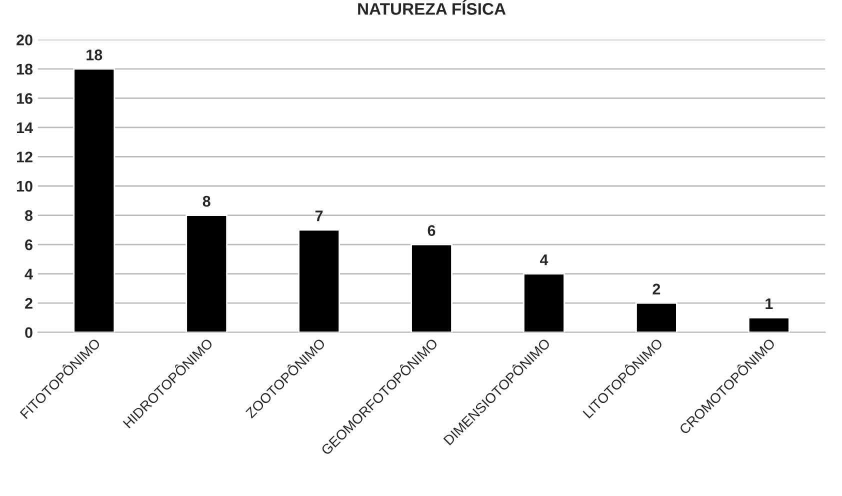  I want to click on data-label: 8, so click(206, 201).